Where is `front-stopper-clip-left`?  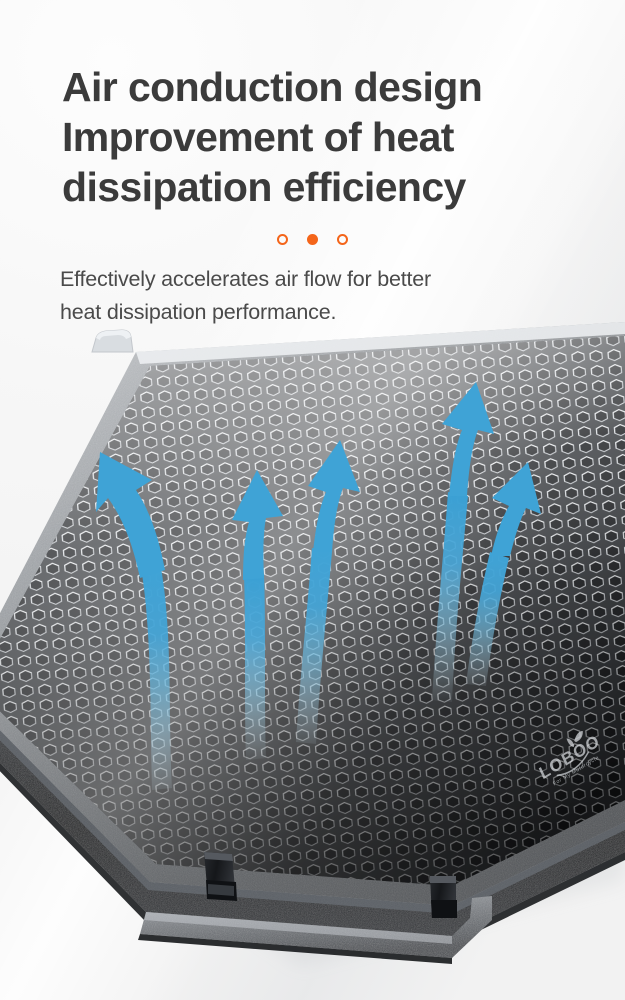 front-stopper-clip-left is located at coordinates (220, 876).